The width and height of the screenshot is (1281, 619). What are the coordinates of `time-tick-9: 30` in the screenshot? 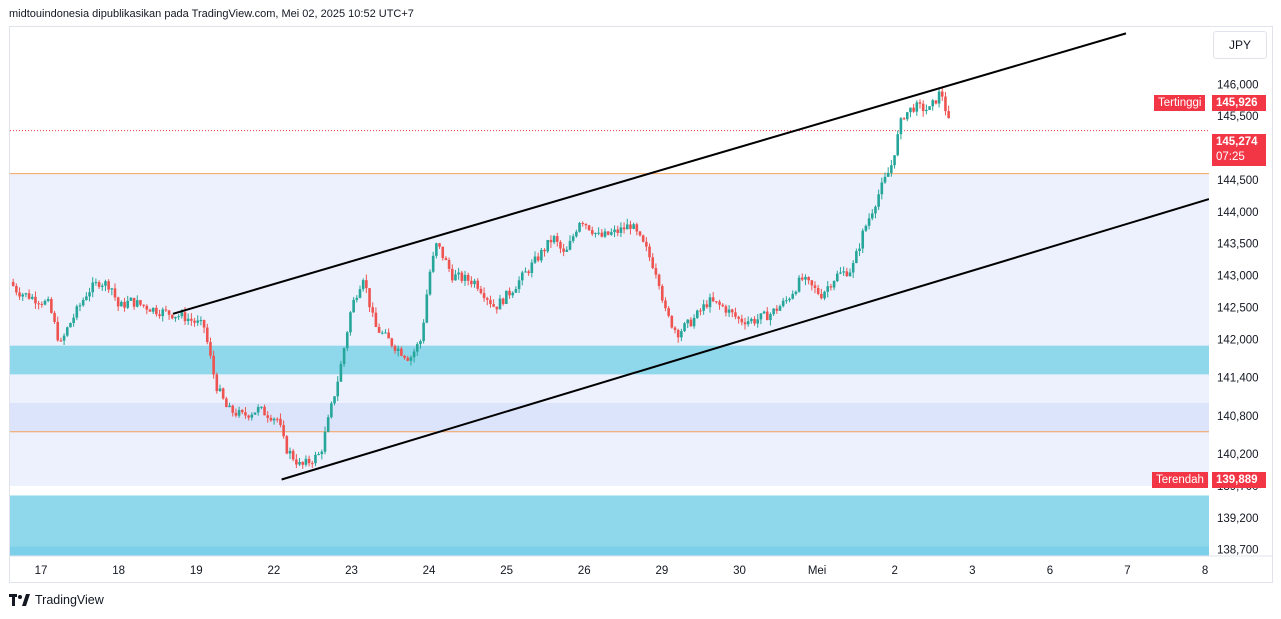 It's located at (739, 571).